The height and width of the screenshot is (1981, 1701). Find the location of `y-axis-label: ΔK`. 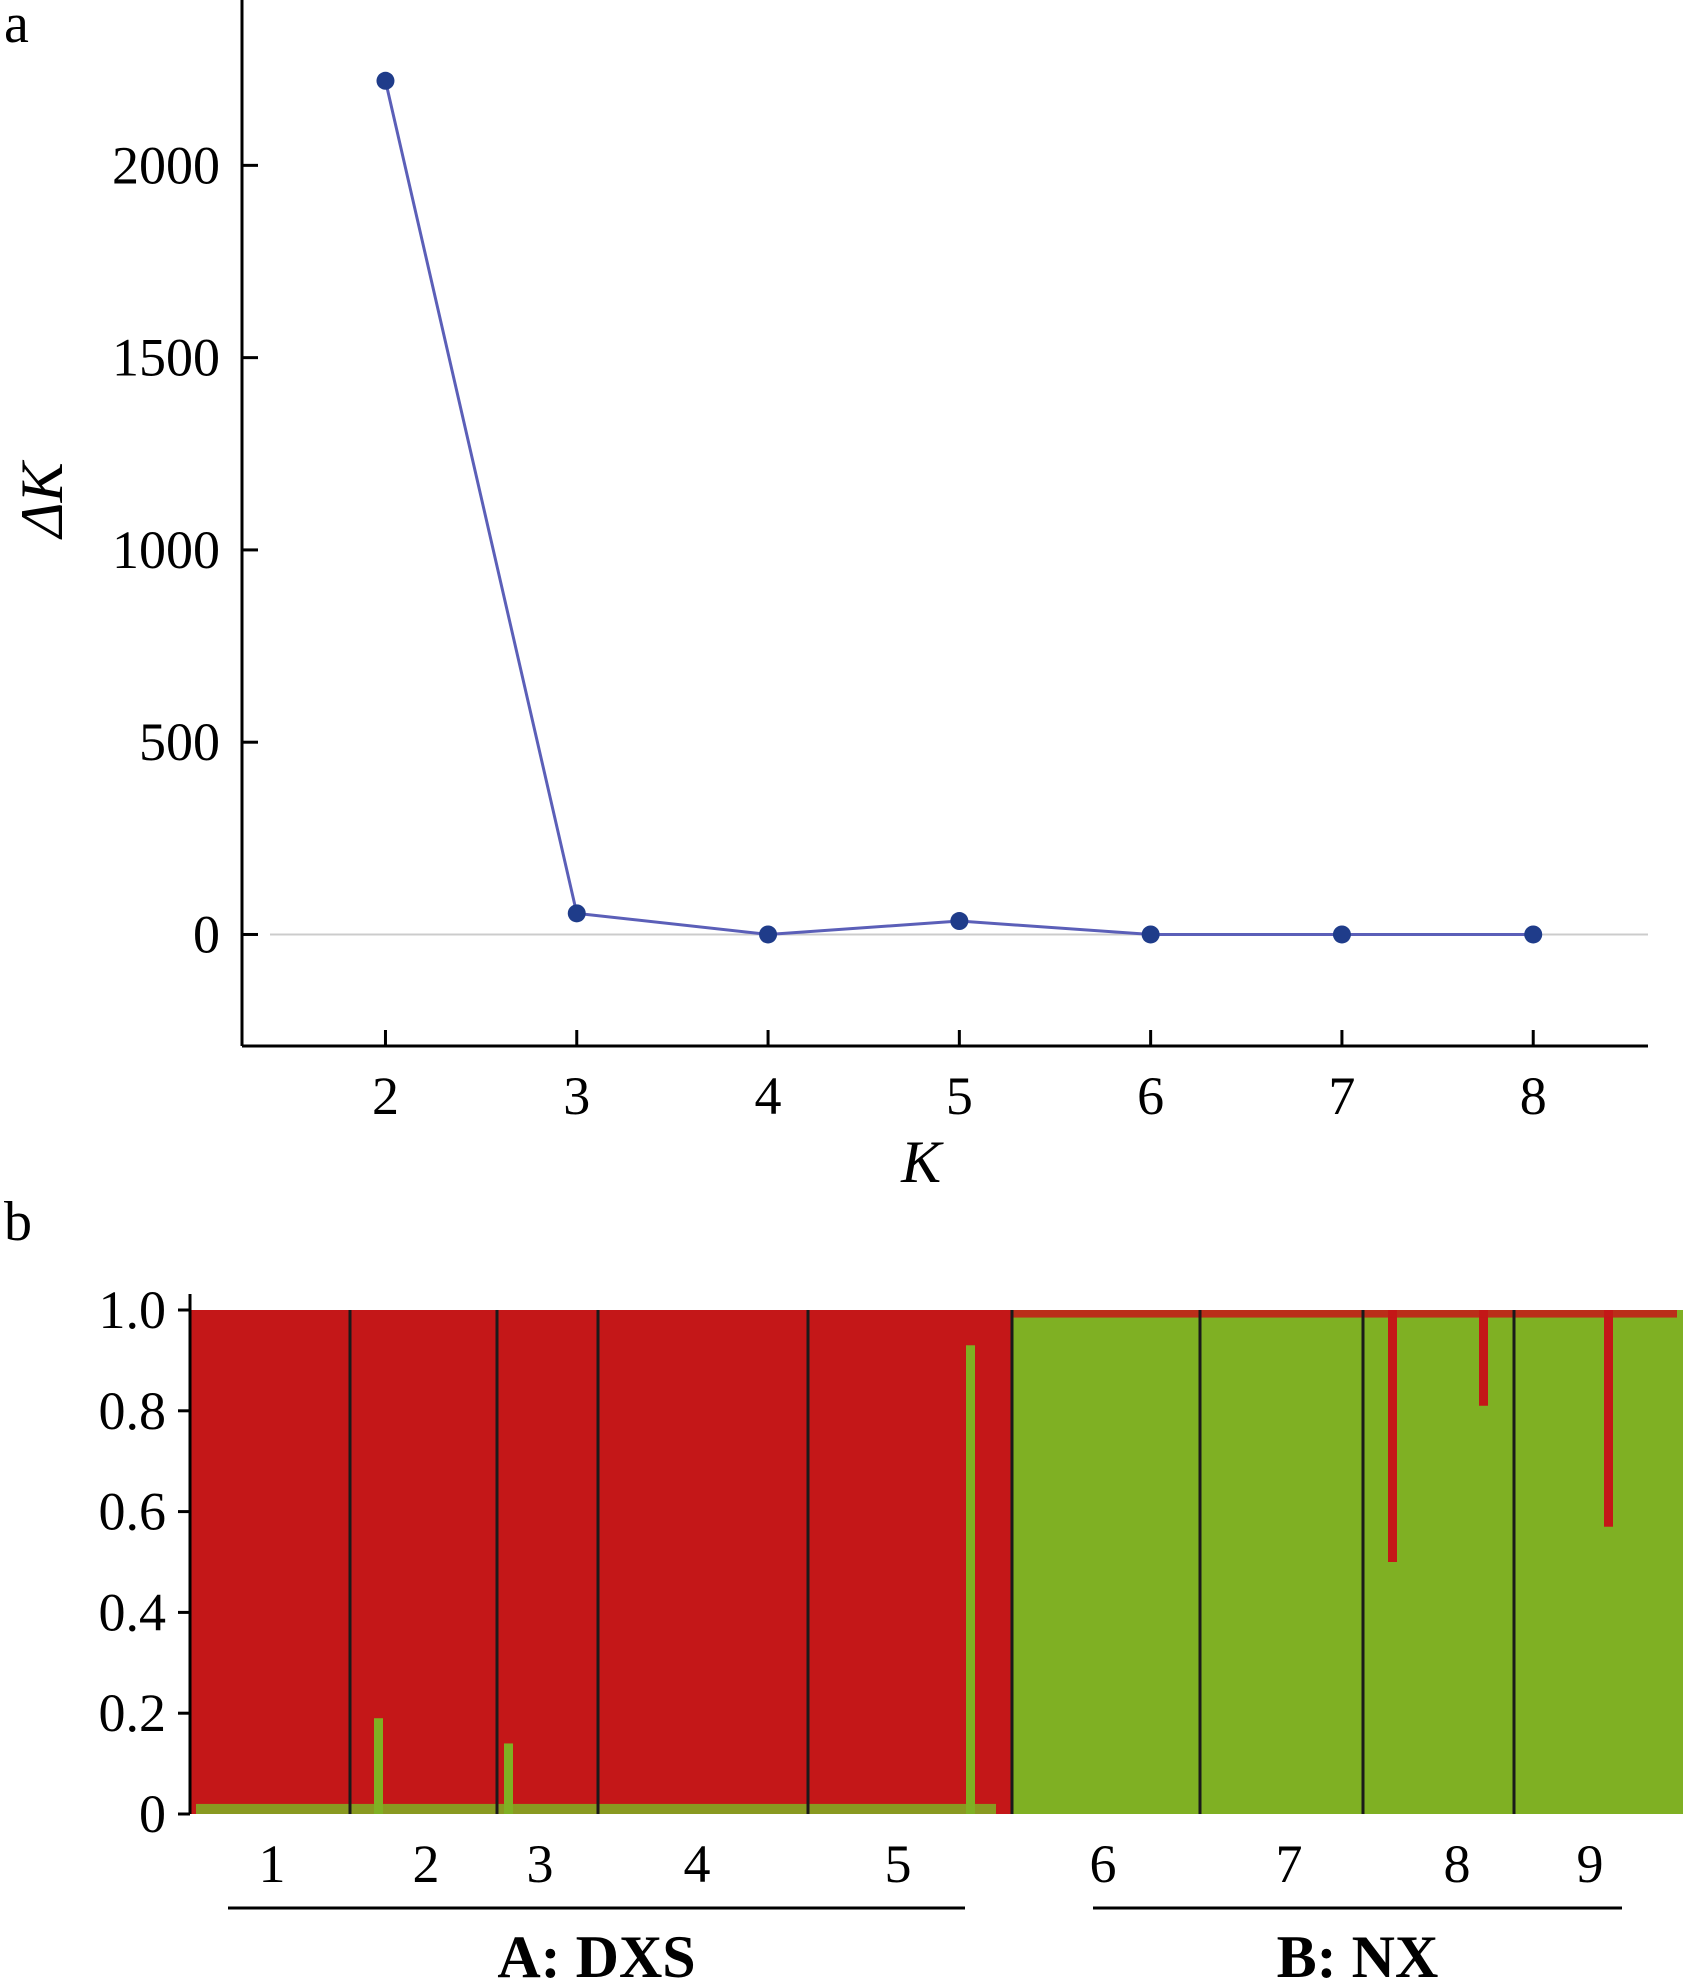

y-axis-label: ΔK is located at coordinates (42, 499).